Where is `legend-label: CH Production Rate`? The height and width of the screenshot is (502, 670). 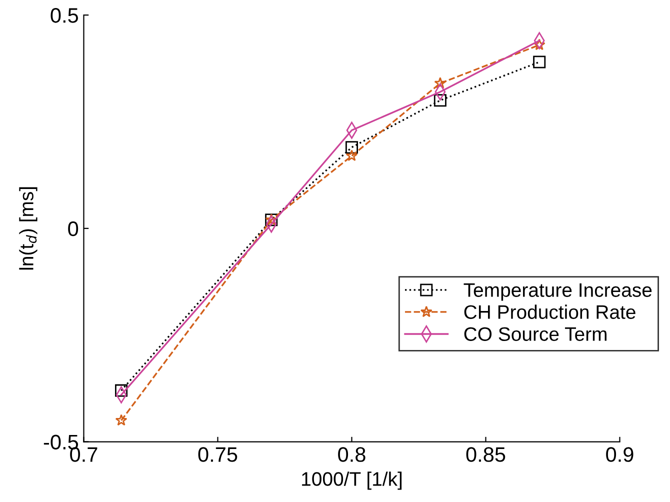 legend-label: CH Production Rate is located at coordinates (550, 311).